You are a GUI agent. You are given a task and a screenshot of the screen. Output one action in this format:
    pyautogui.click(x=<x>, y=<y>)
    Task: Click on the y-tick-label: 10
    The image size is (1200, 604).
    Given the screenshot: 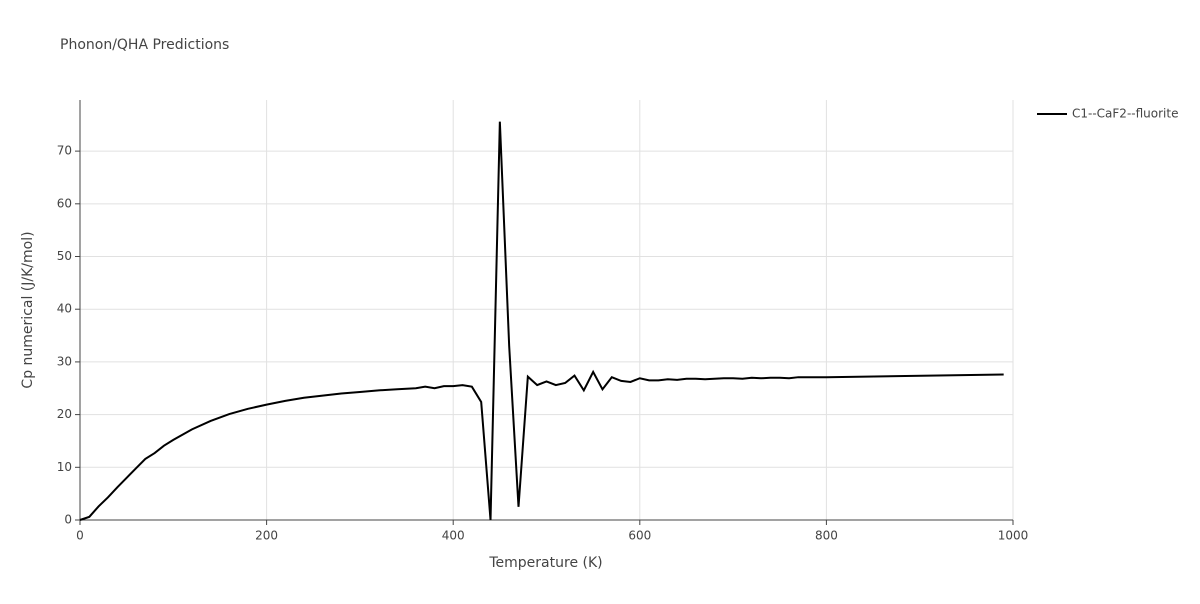 What is the action you would take?
    pyautogui.click(x=64, y=467)
    